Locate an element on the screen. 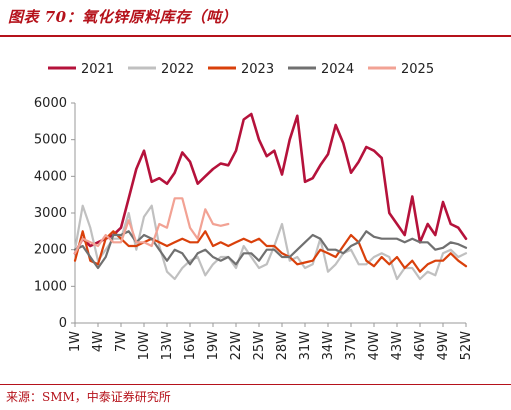 The image size is (511, 410). series-line-2024 is located at coordinates (270, 250).